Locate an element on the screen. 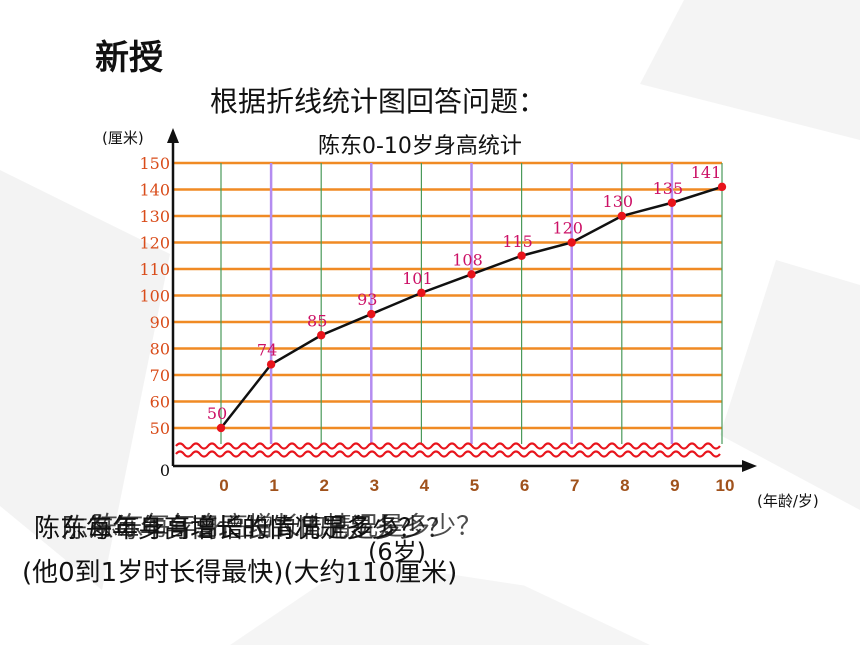  x-tick-label: 9 is located at coordinates (674, 485).